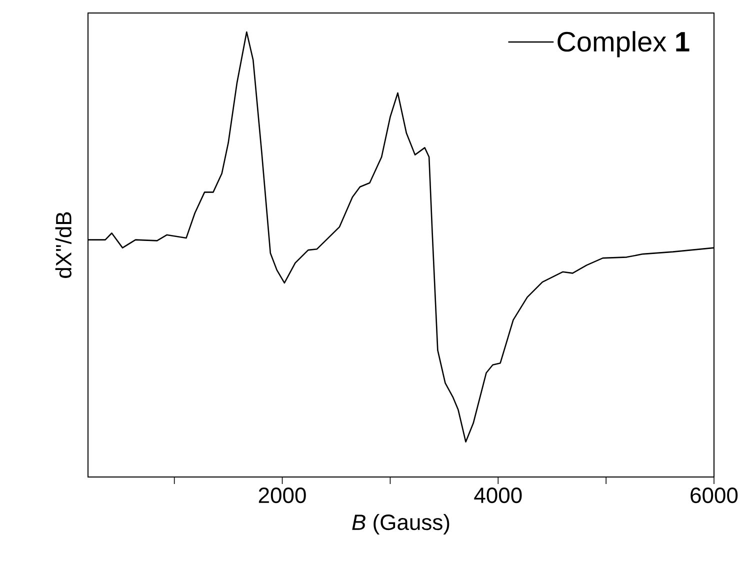 The width and height of the screenshot is (752, 573). Describe the element at coordinates (624, 44) in the screenshot. I see `legend-label: Complex 1` at that location.